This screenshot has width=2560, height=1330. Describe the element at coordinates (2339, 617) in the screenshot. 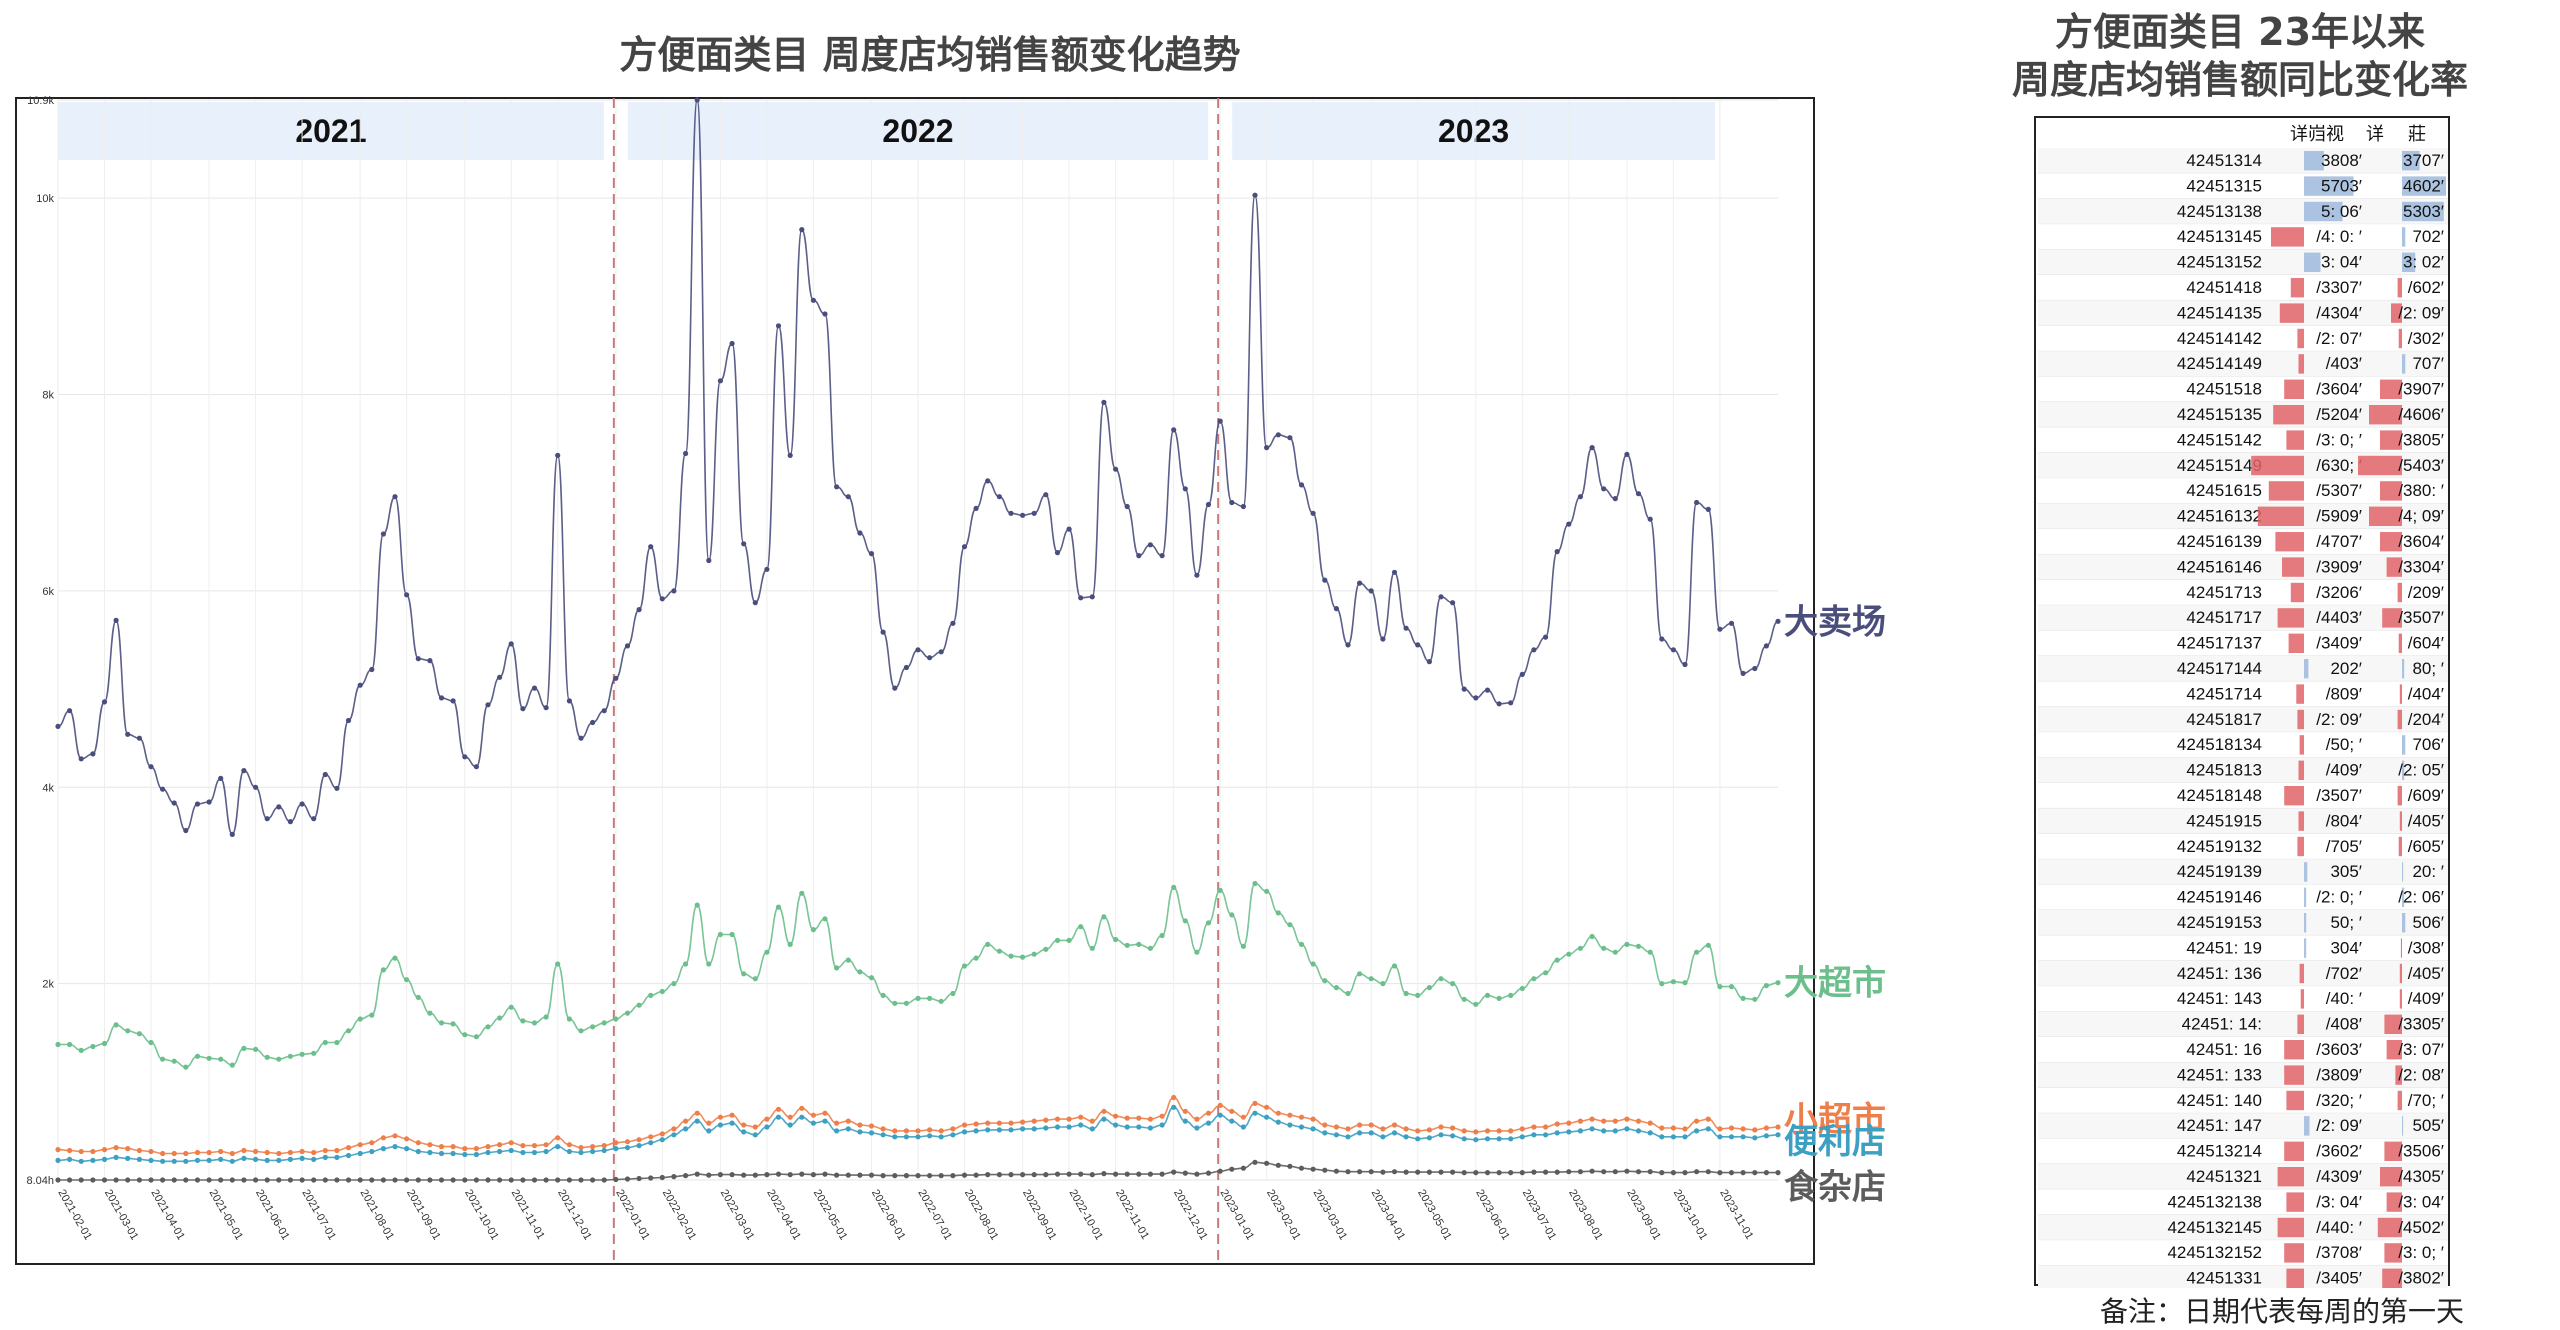

I see `change-value: /4403′` at that location.